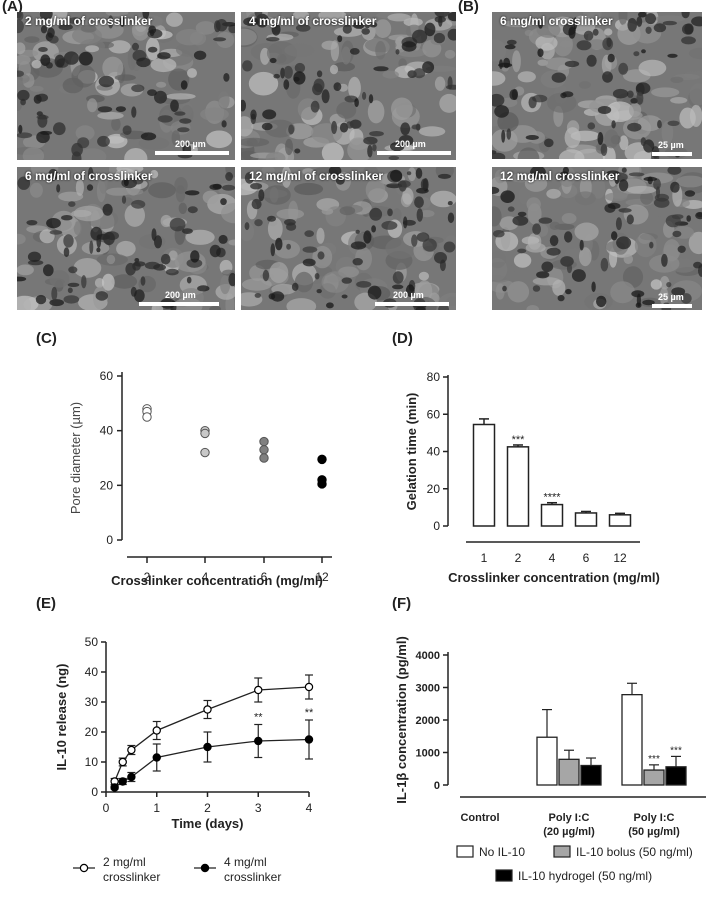 The image size is (720, 909). Describe the element at coordinates (597, 85) in the screenshot. I see `sem-image-b-6mg: 6 mg/ml crosslinker 25 µm` at that location.